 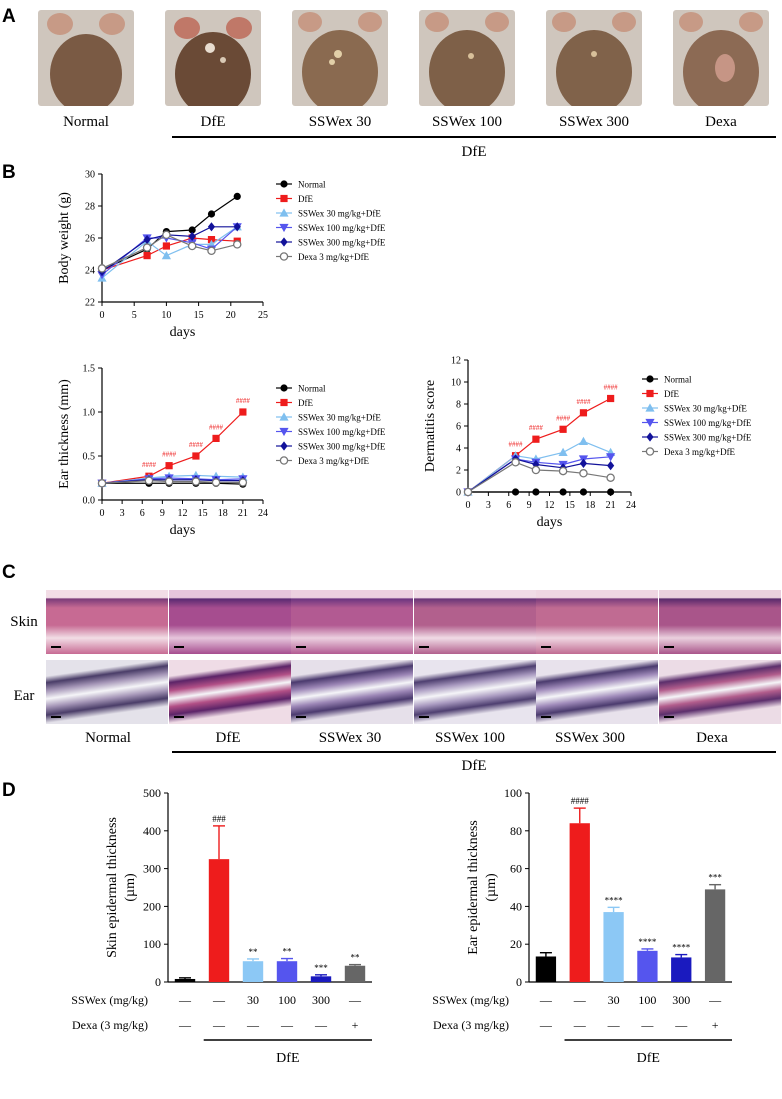 What do you see at coordinates (183, 530) in the screenshot?
I see `x-axis-label: days` at bounding box center [183, 530].